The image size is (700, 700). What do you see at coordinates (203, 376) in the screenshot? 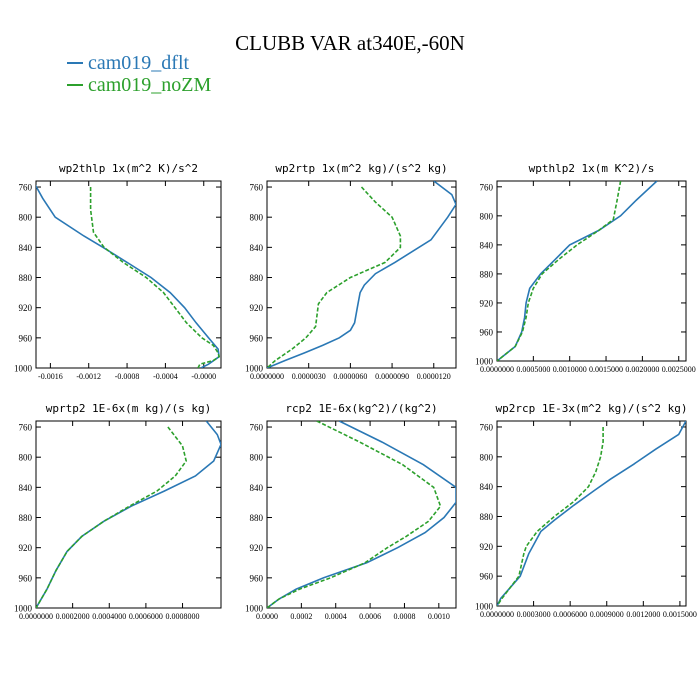
I see `x-tick-label: -0.0000` at bounding box center [203, 376].